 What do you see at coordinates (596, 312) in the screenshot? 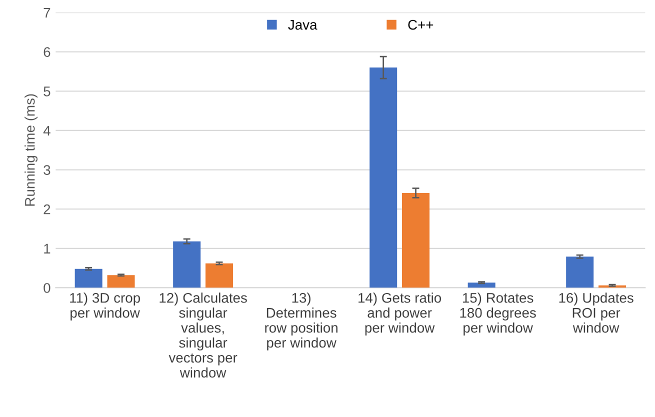
I see `x-tick-label: 16) Updates ROI per window` at bounding box center [596, 312].